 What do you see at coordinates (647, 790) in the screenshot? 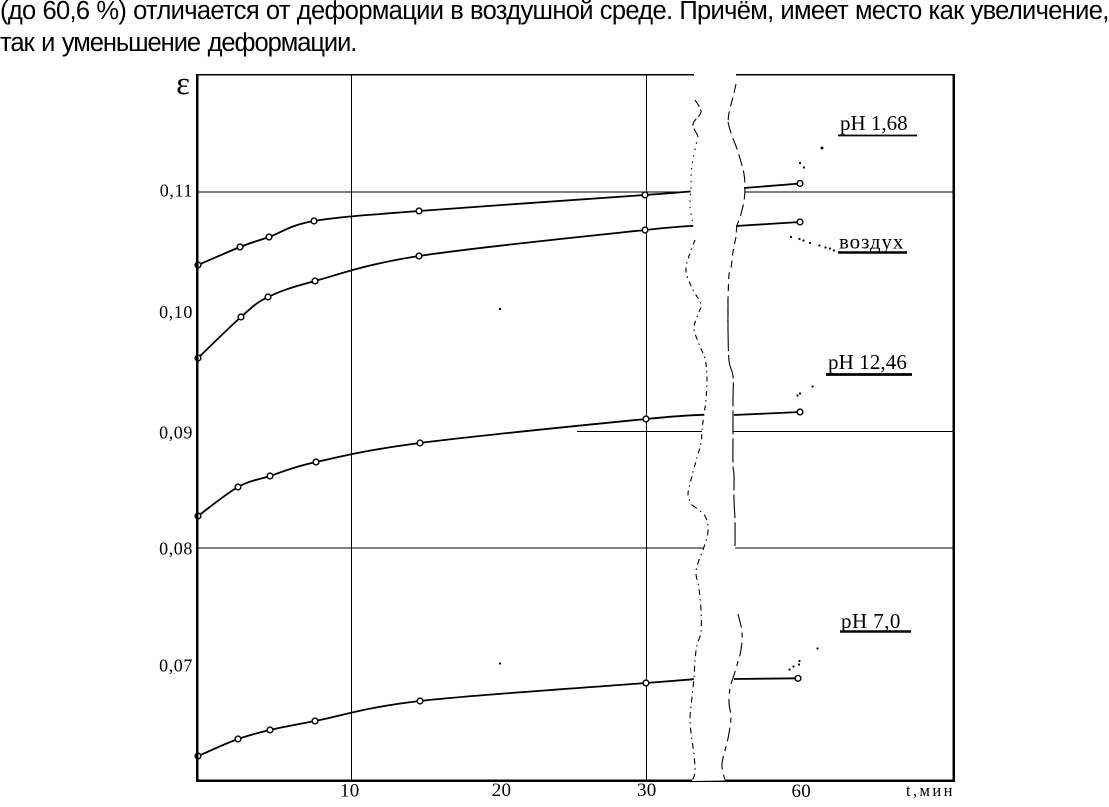
I see `svg-text: 30` at bounding box center [647, 790].